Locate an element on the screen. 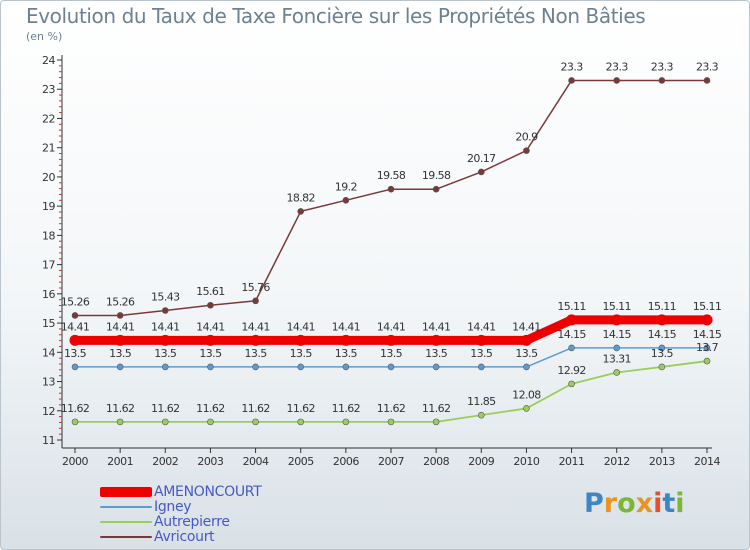 Image resolution: width=750 pixels, height=550 pixels. data-label: 15.61 is located at coordinates (210, 291).